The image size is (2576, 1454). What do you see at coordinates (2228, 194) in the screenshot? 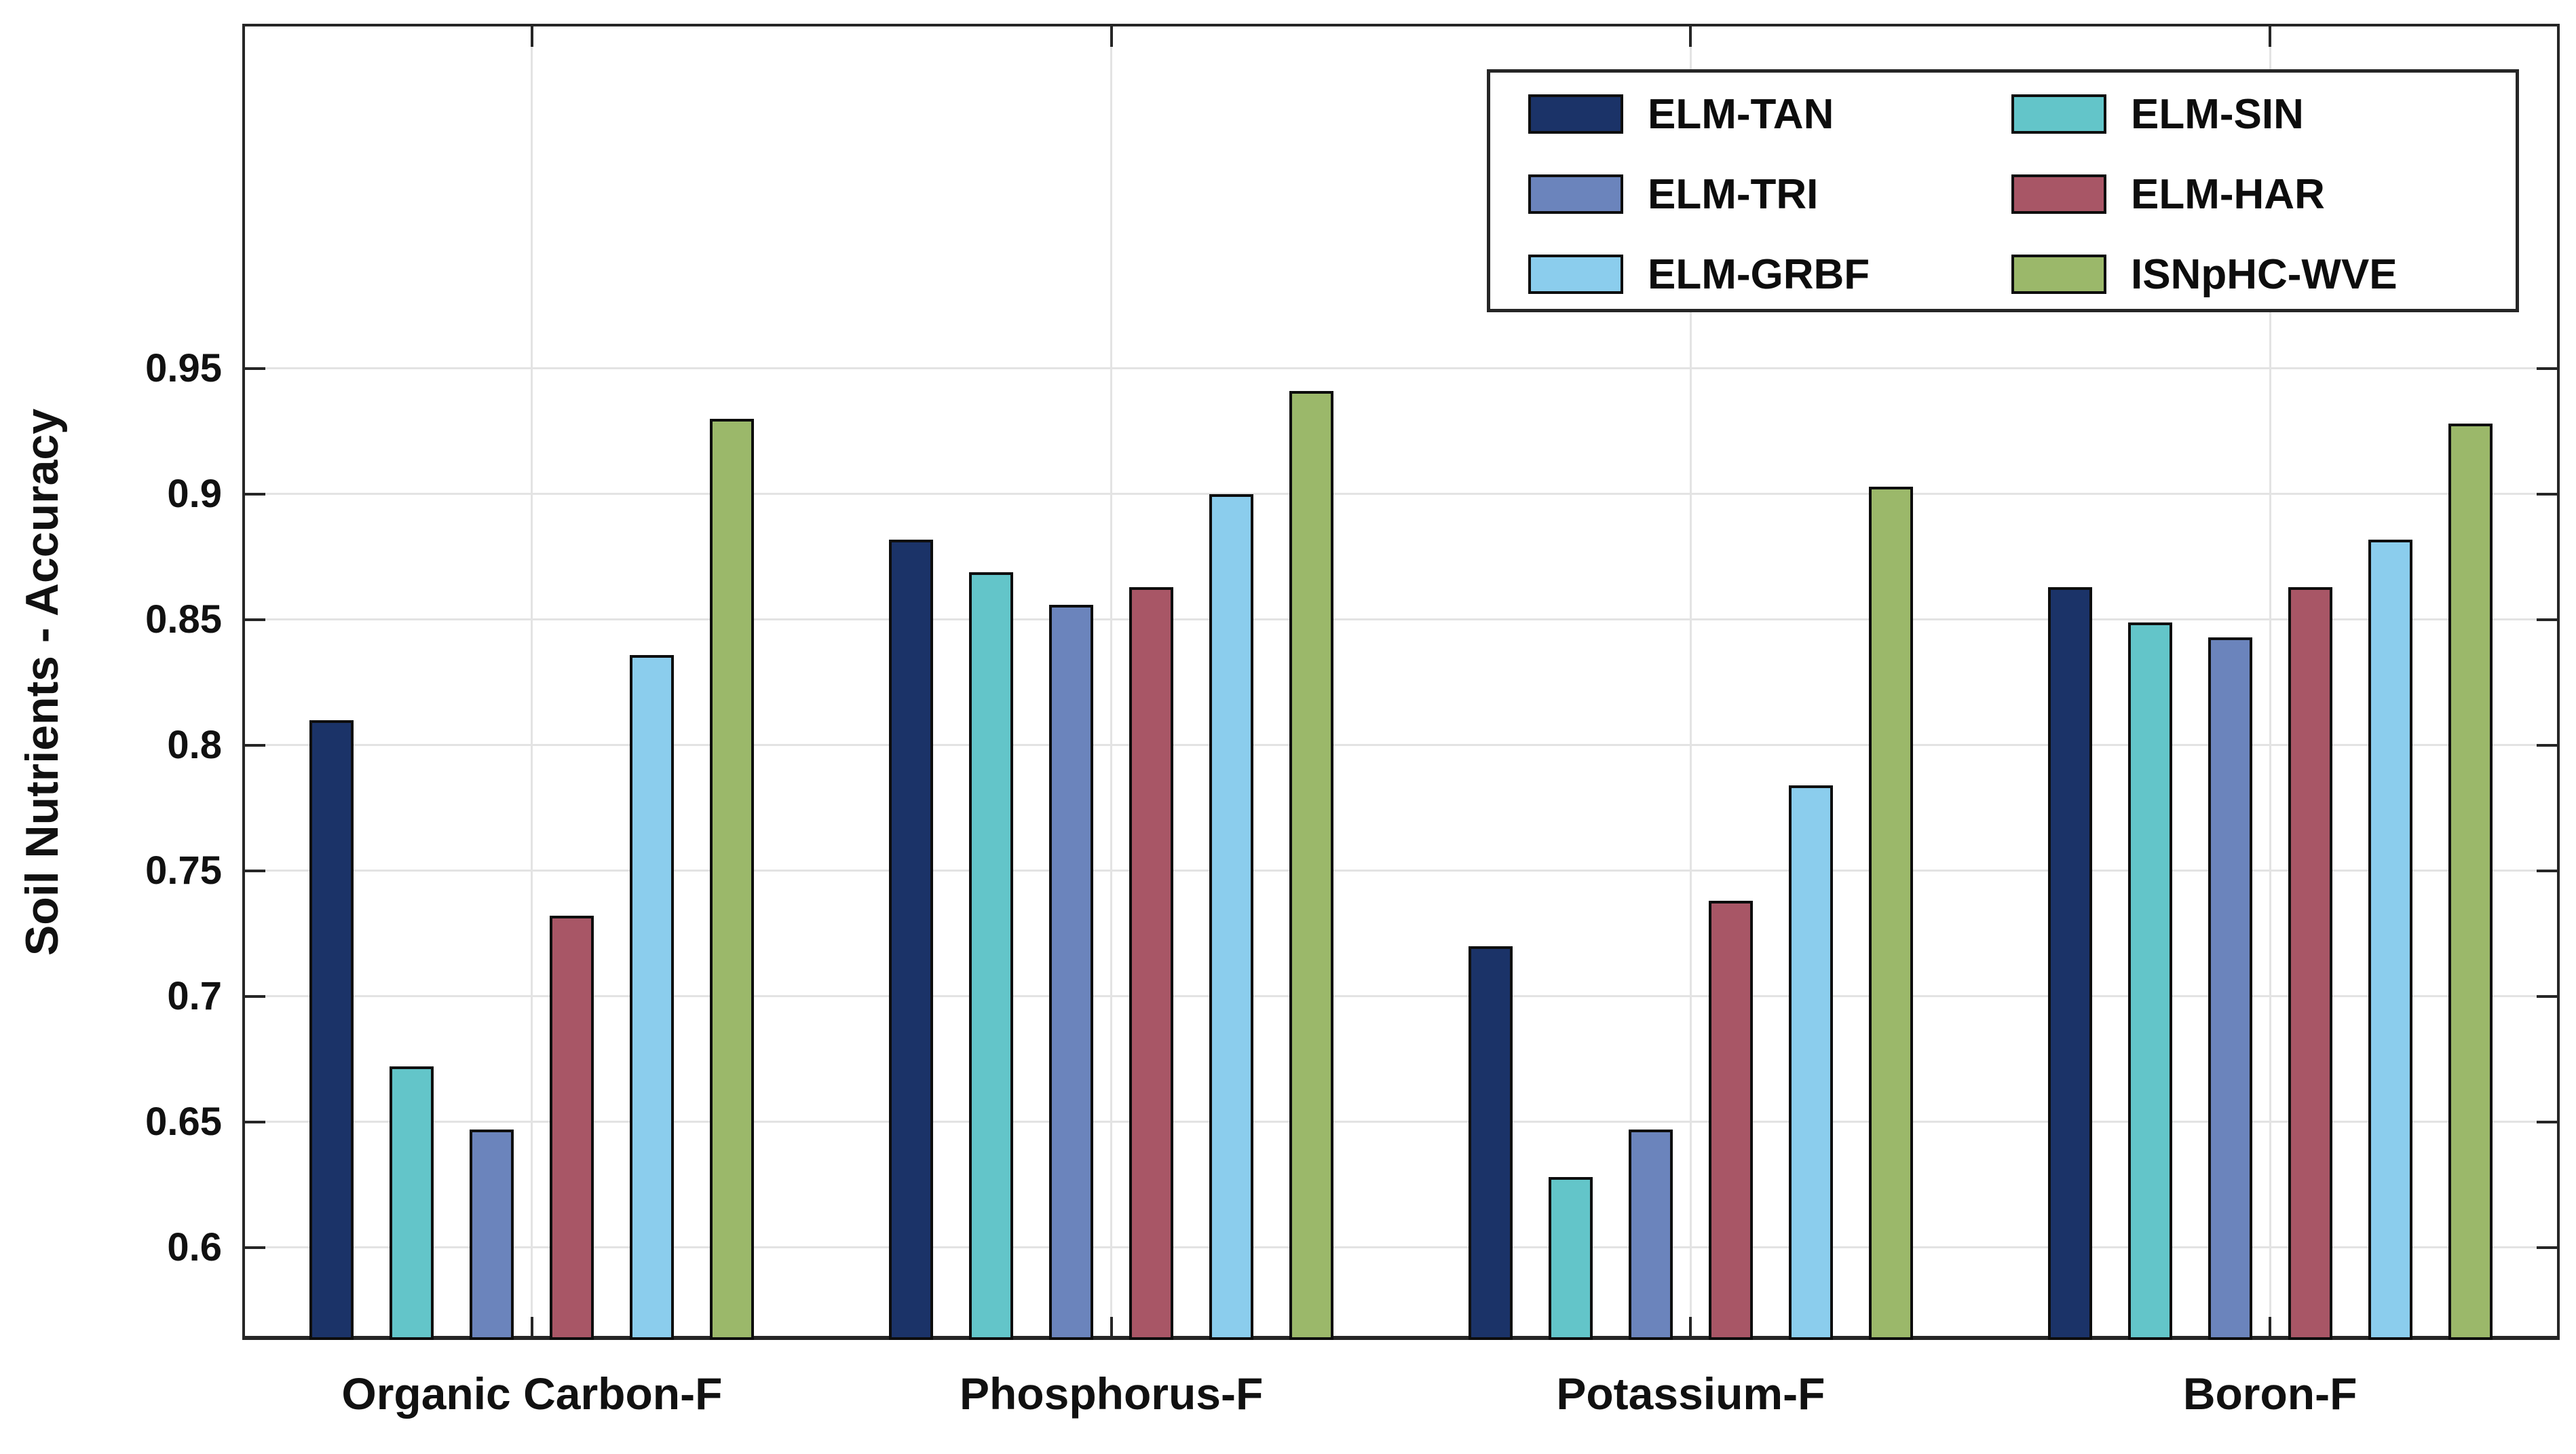
I see `legend-label: ELM-HAR` at bounding box center [2228, 194].